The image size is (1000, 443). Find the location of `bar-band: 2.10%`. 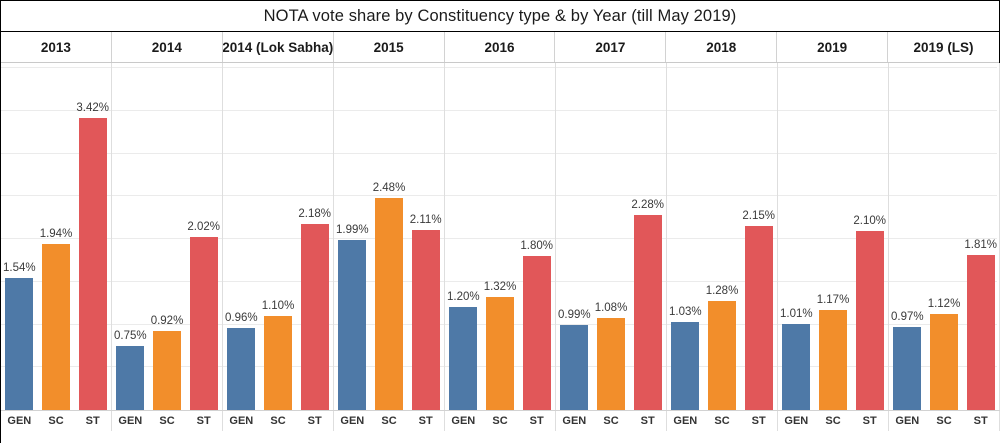

bar-band: 2.10% is located at coordinates (869, 236).